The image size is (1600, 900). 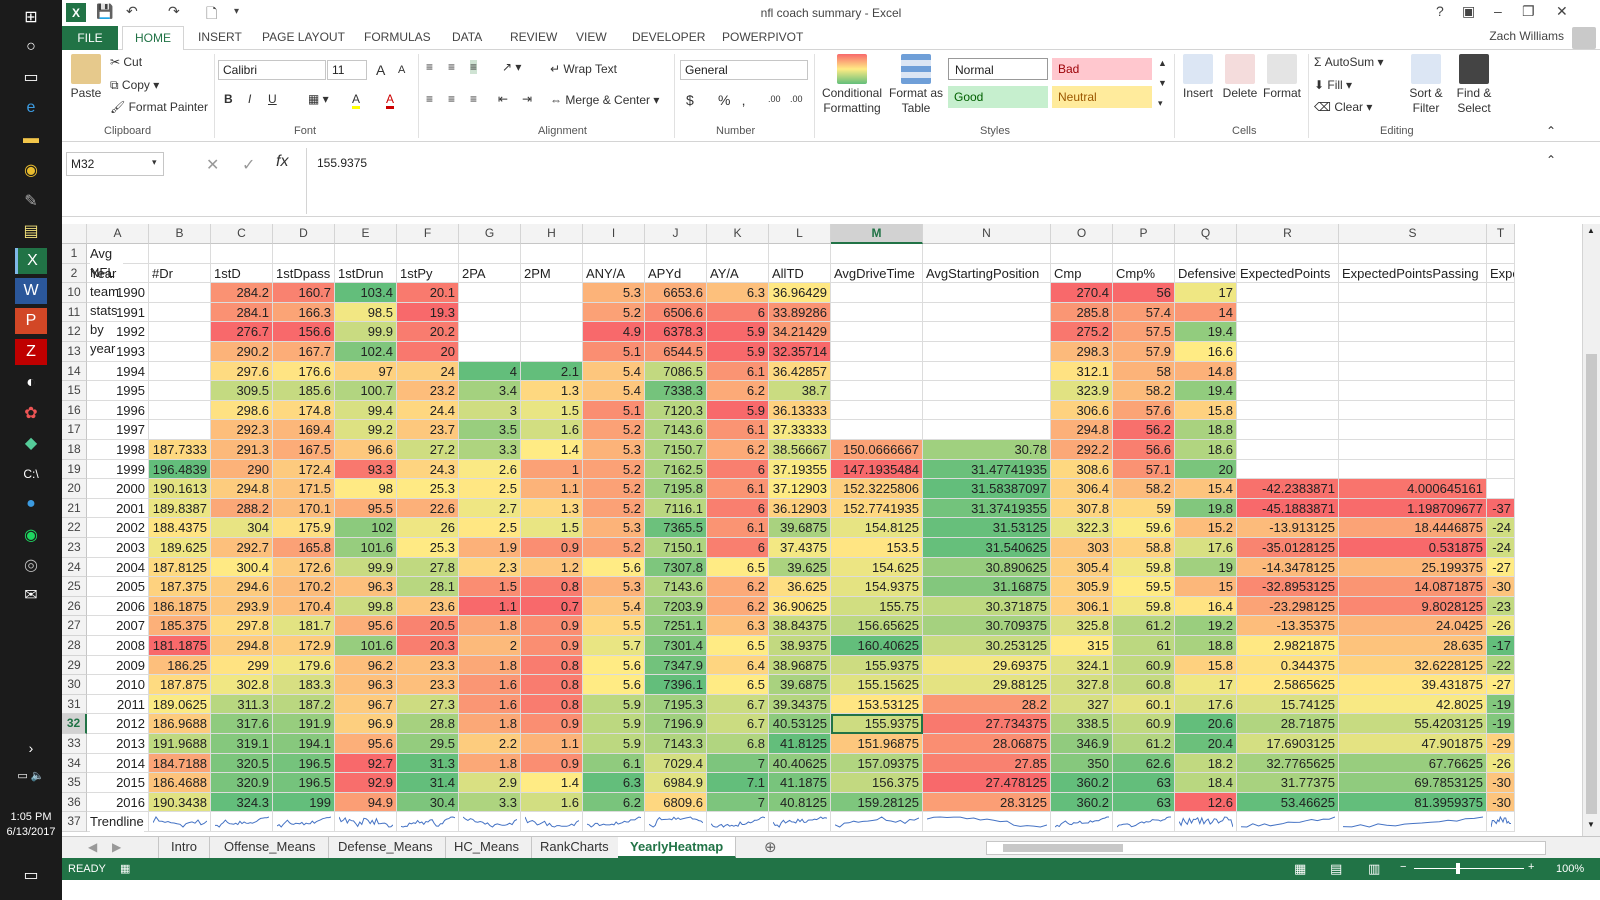 What do you see at coordinates (1206, 744) in the screenshot?
I see `cell-q33: 20.4` at bounding box center [1206, 744].